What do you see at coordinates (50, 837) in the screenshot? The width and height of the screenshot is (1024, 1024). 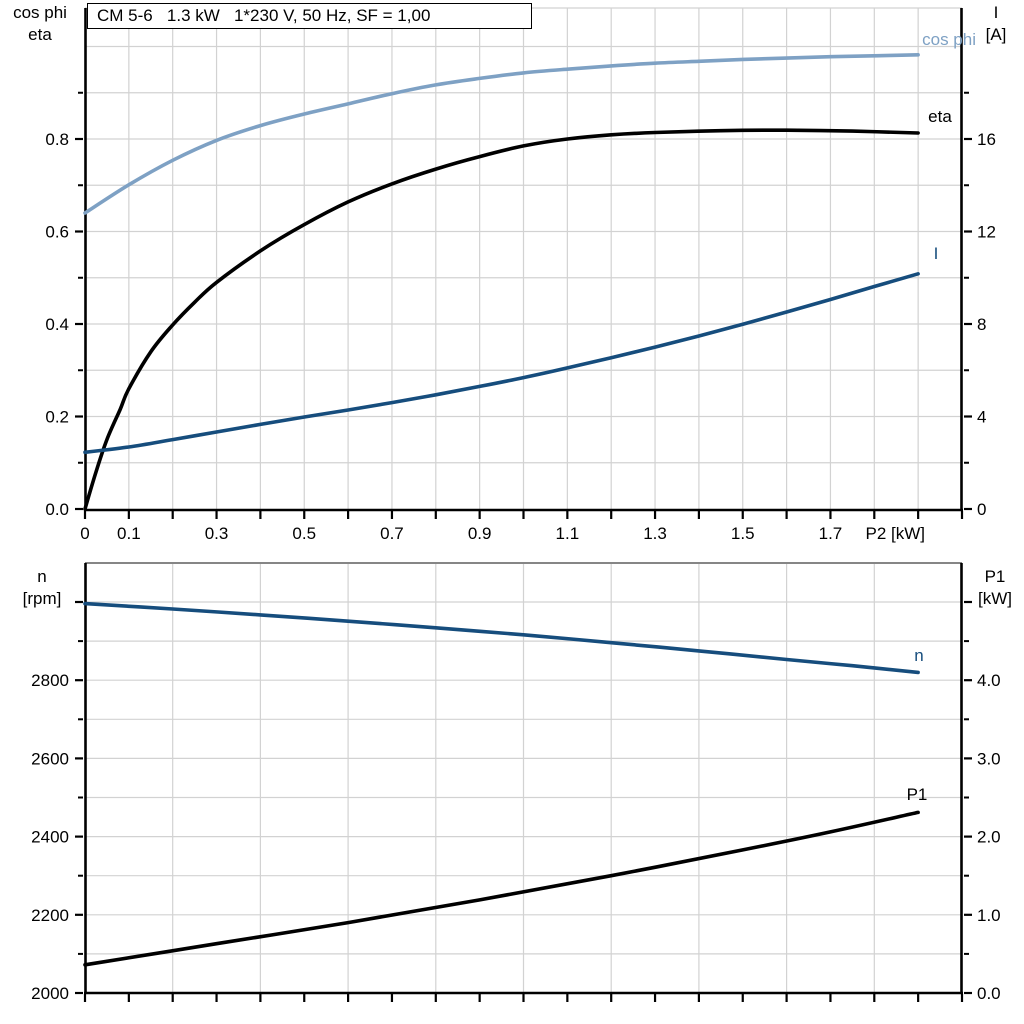 I see `tick-label: 2400` at bounding box center [50, 837].